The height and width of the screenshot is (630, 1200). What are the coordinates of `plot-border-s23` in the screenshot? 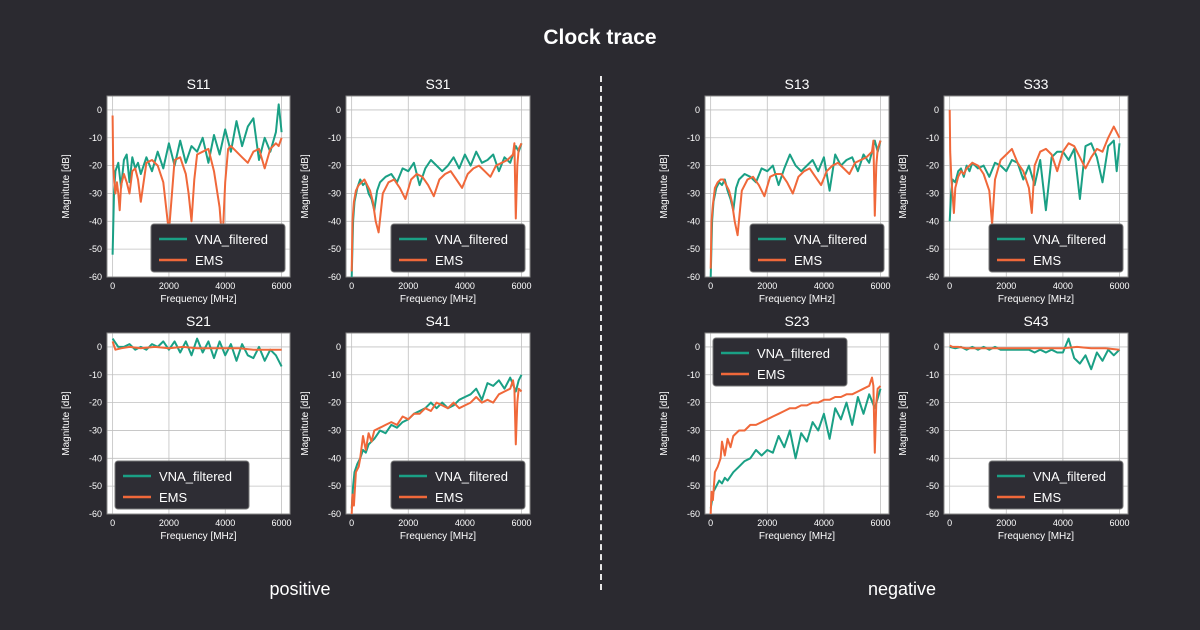 It's located at (797, 423).